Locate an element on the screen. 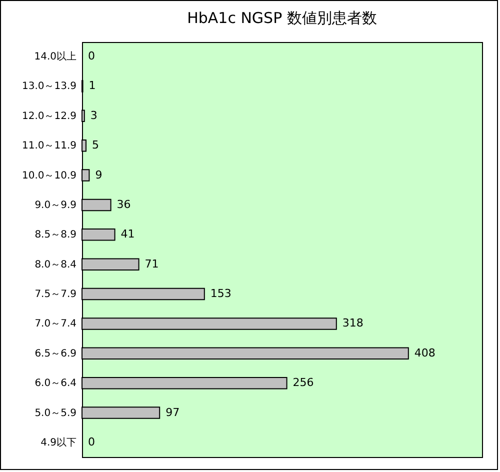 This screenshot has height=472, width=500. data-label: 256 is located at coordinates (303, 383).